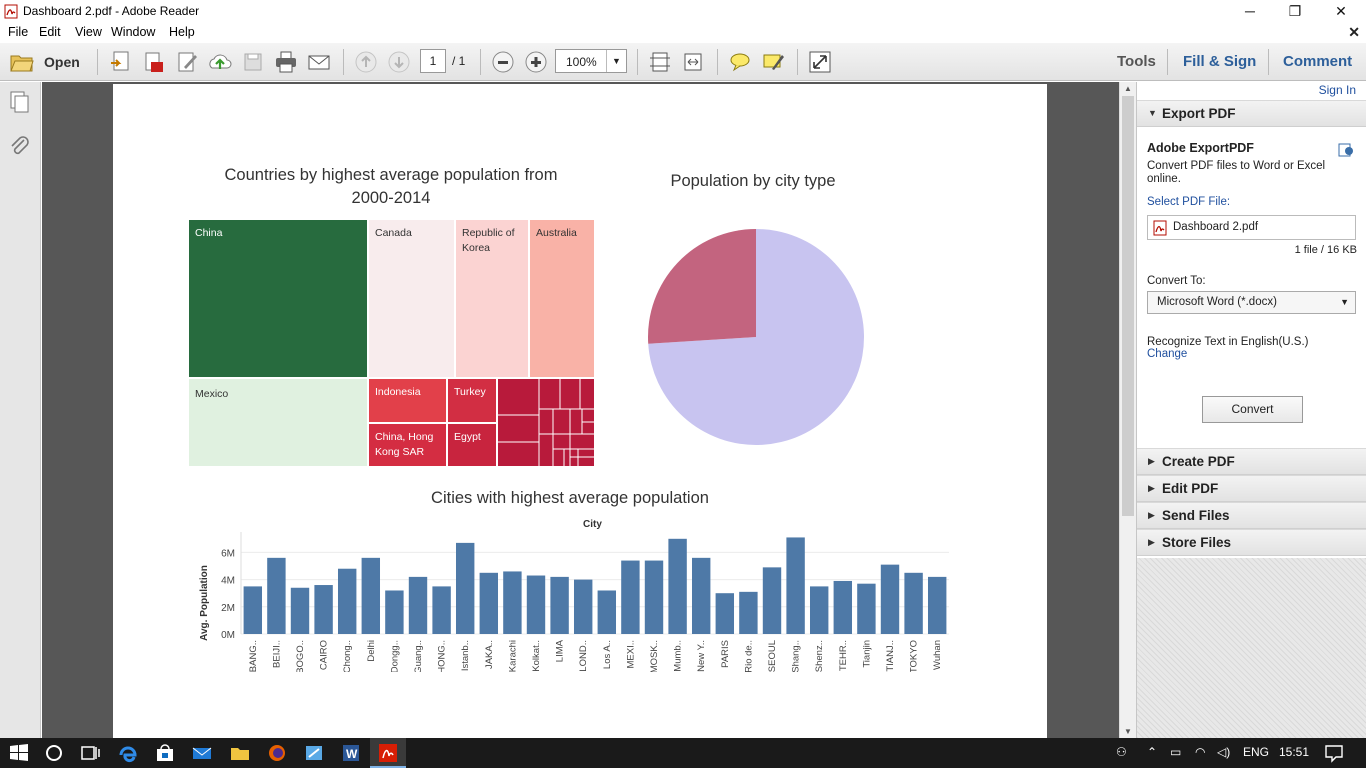 Image resolution: width=1366 pixels, height=768 pixels. I want to click on file-explorer-icon, so click(240, 753).